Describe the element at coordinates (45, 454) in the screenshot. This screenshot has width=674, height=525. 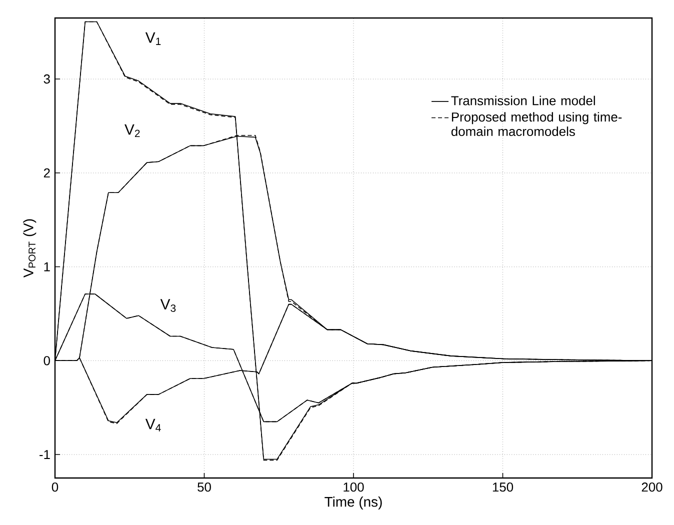
I see `y-tick-label: -1` at that location.